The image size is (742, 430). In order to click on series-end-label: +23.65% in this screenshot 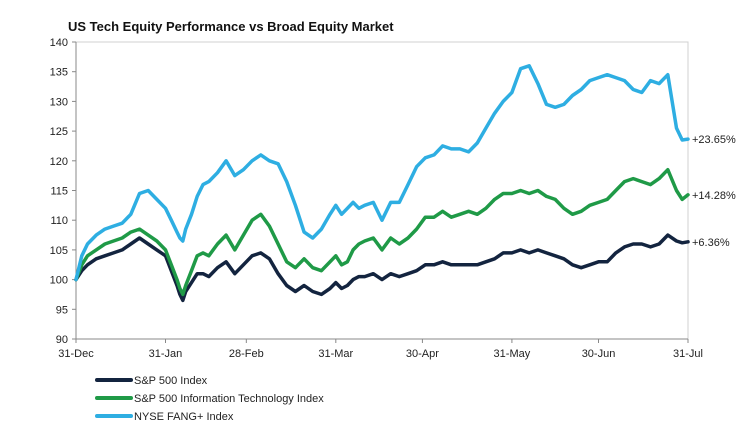, I will do `click(714, 140)`.